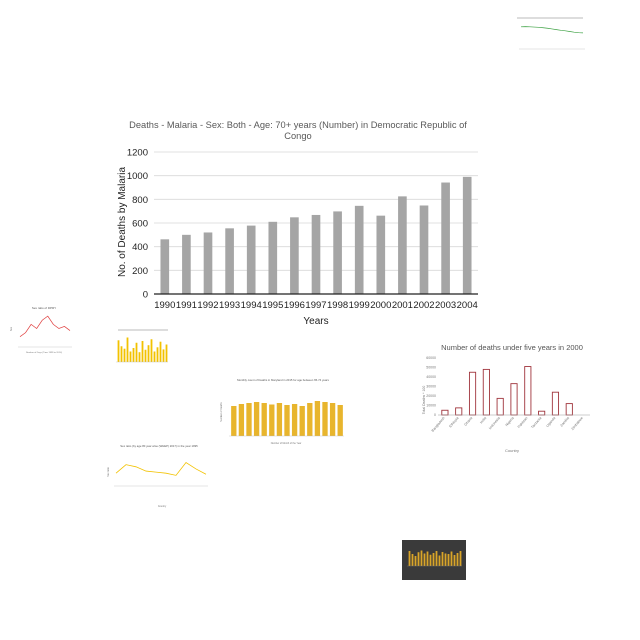  Describe the element at coordinates (297, 136) in the screenshot. I see `chart-title-line-2: Congo` at that location.